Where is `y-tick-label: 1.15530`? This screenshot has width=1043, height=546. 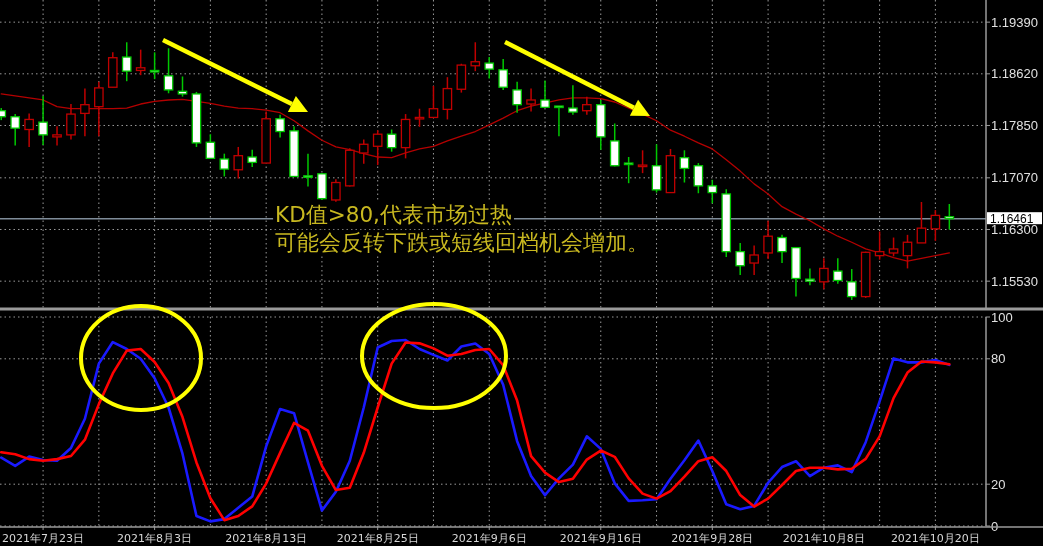
y-tick-label: 1.15530 is located at coordinates (1014, 281).